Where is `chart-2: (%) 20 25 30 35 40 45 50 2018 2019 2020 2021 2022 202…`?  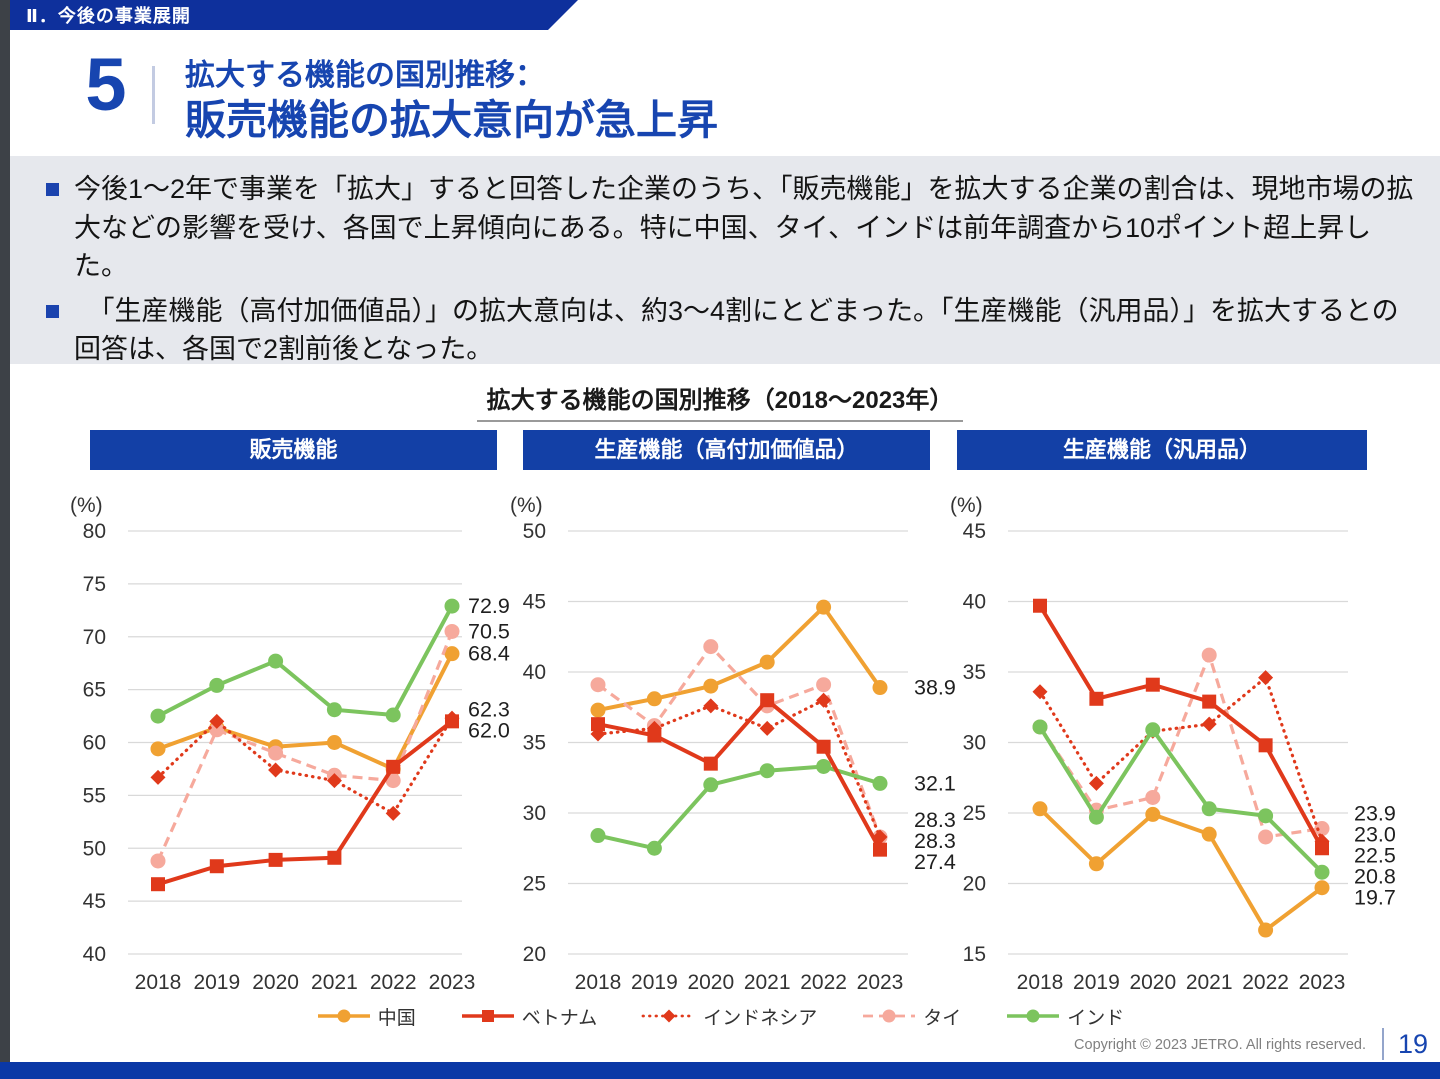
chart-2: (%) 20 25 30 35 40 45 50 2018 2019 2020 2021 2022 202… is located at coordinates (733, 744).